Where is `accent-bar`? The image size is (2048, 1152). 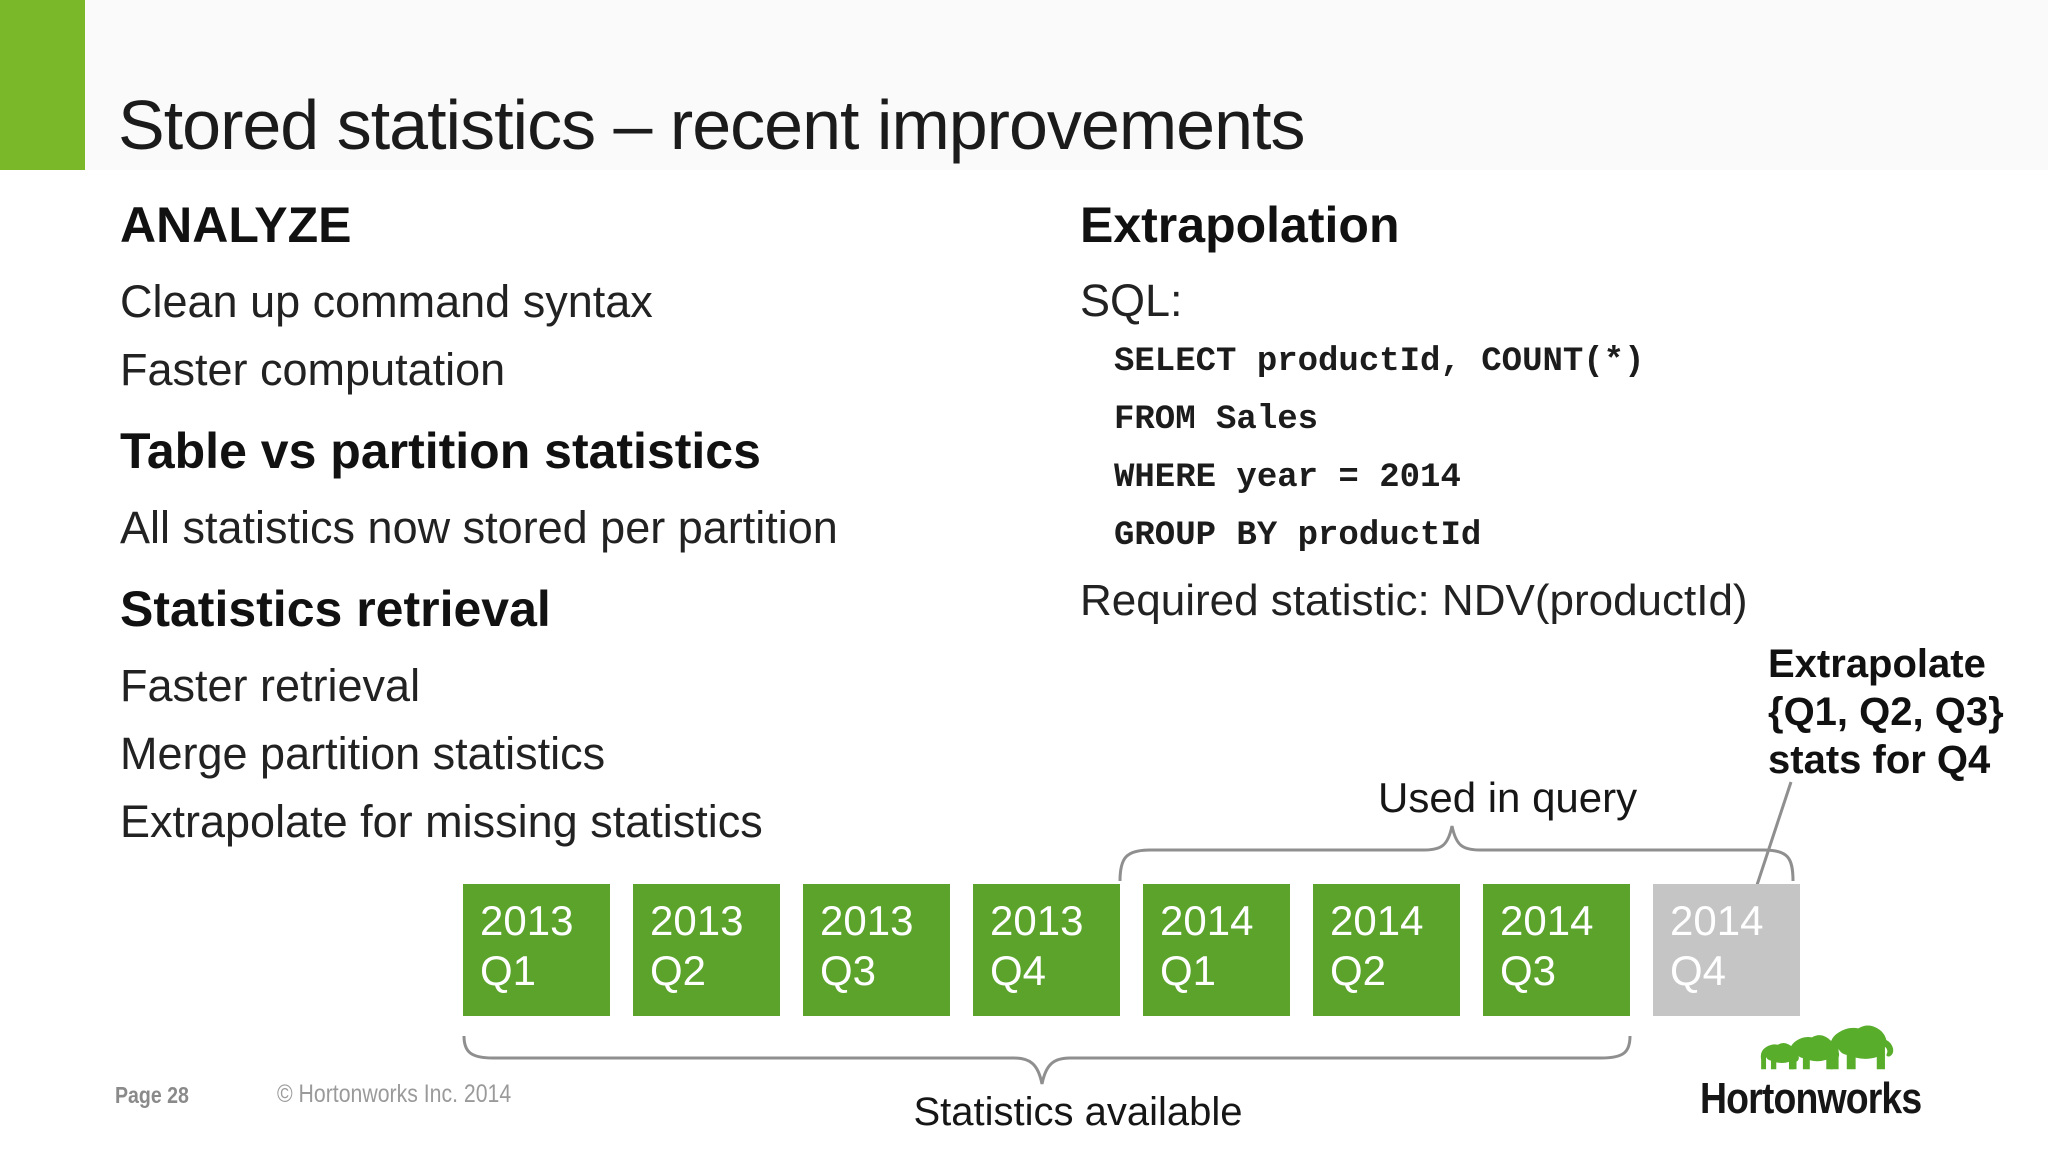
accent-bar is located at coordinates (42, 85).